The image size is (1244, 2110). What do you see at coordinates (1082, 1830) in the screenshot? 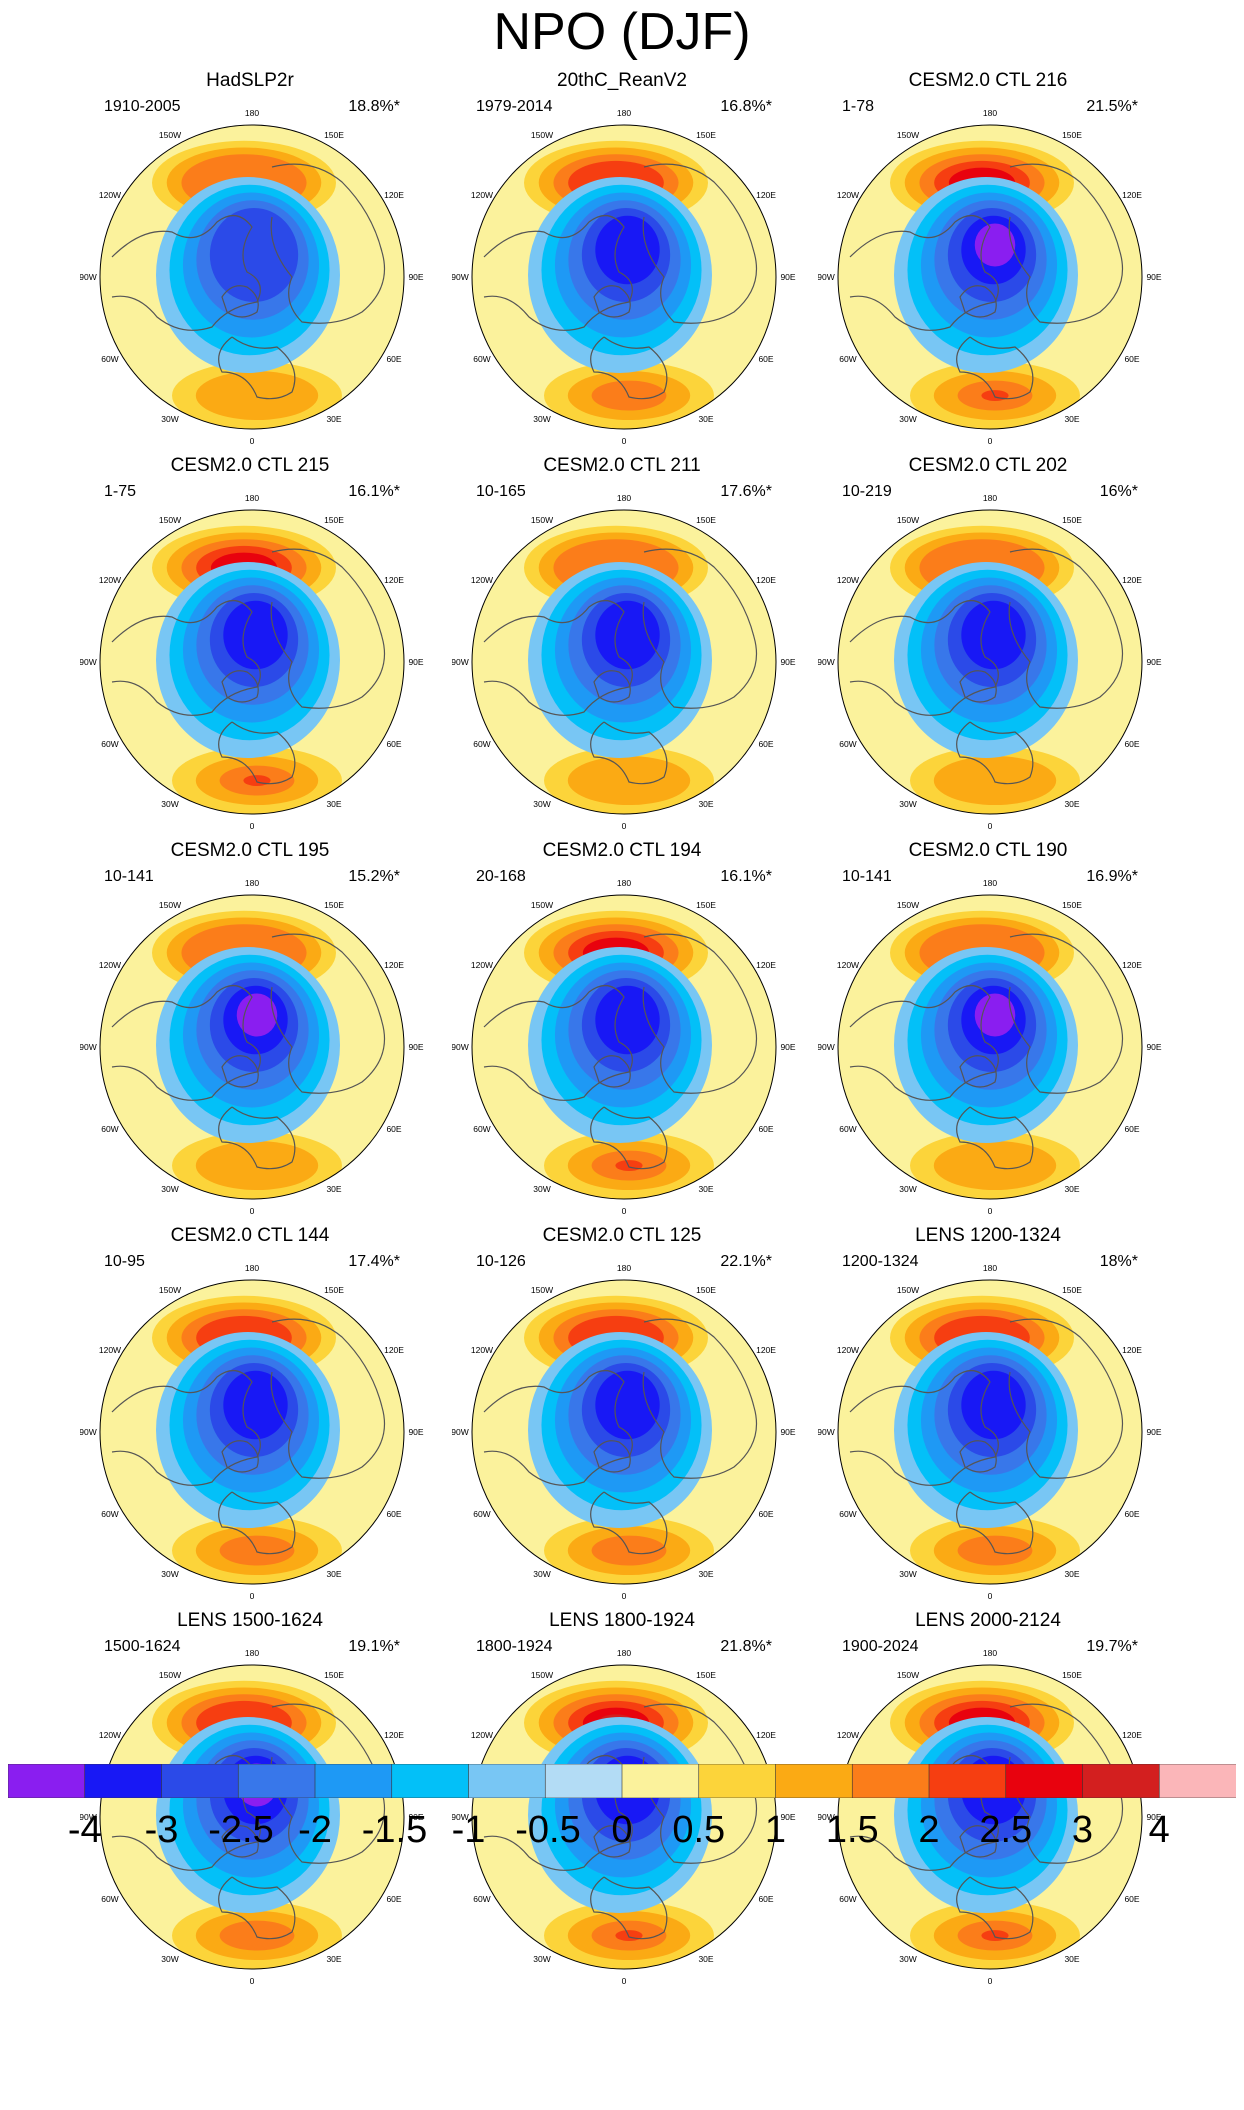
I see `colorbar-tick-label: 3` at bounding box center [1082, 1830].